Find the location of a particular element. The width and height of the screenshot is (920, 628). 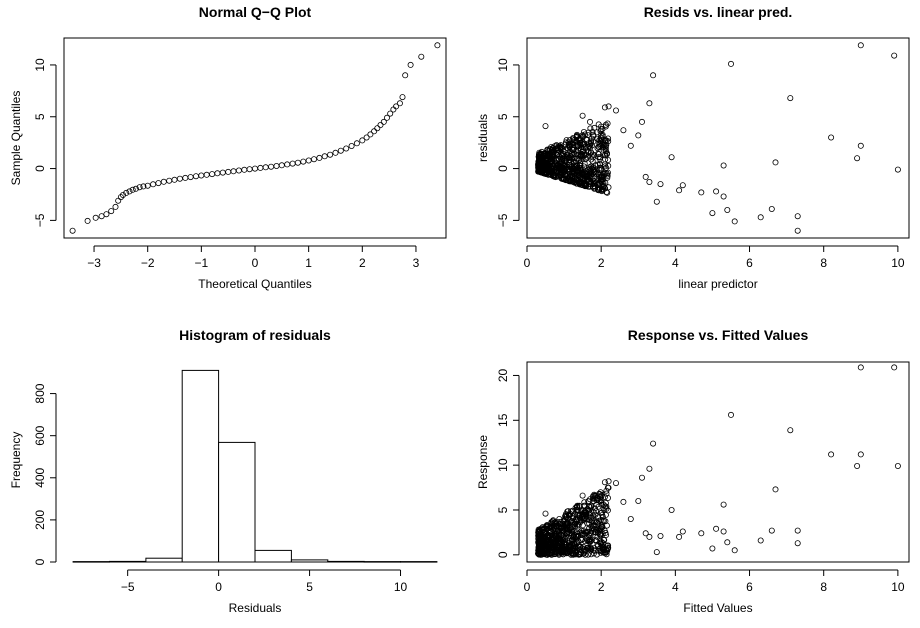

resp-fit-plot-frame is located at coordinates (718, 462).